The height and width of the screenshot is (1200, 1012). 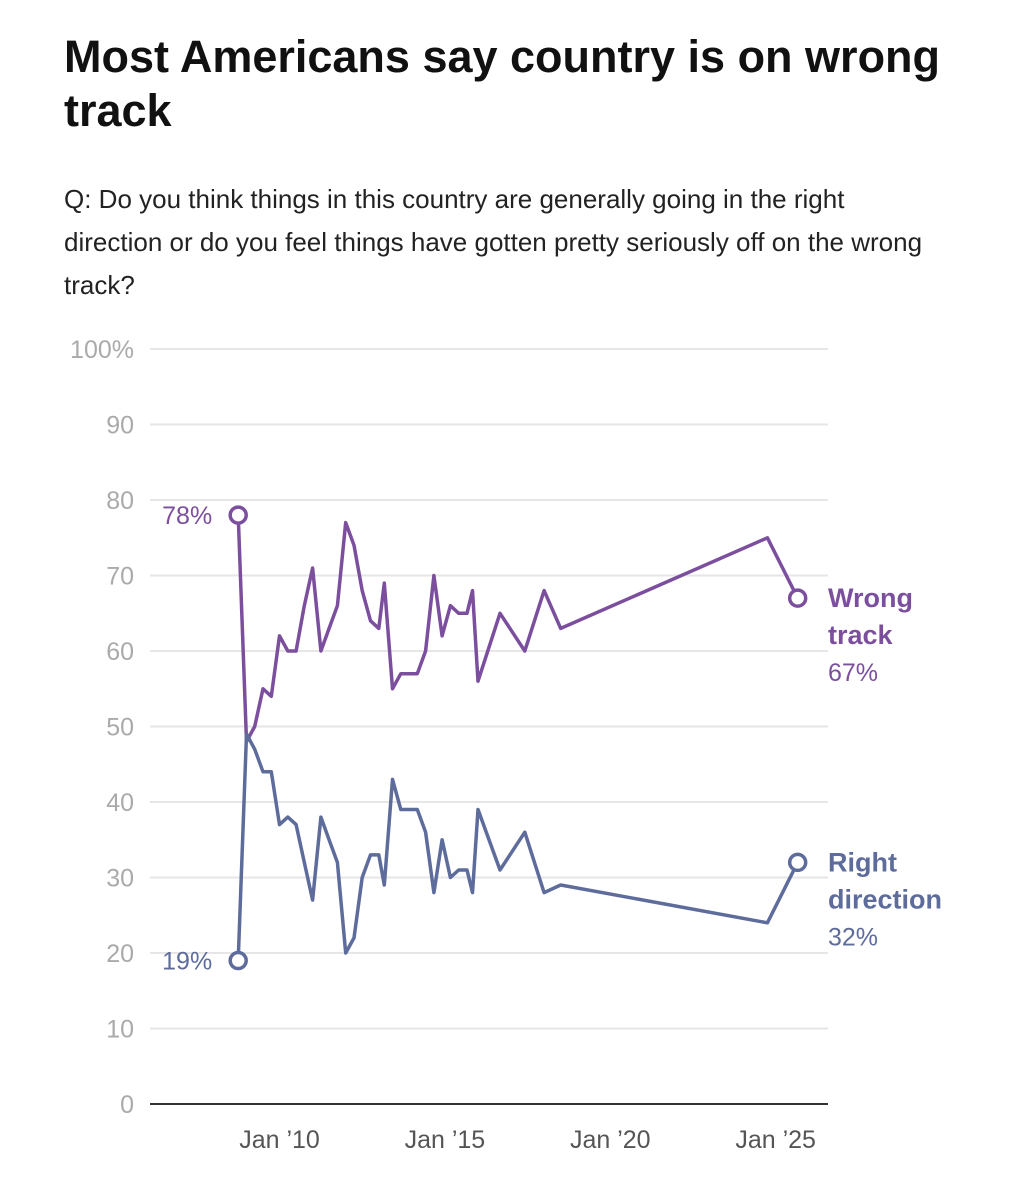 I want to click on series-name-label: Right, so click(x=862, y=862).